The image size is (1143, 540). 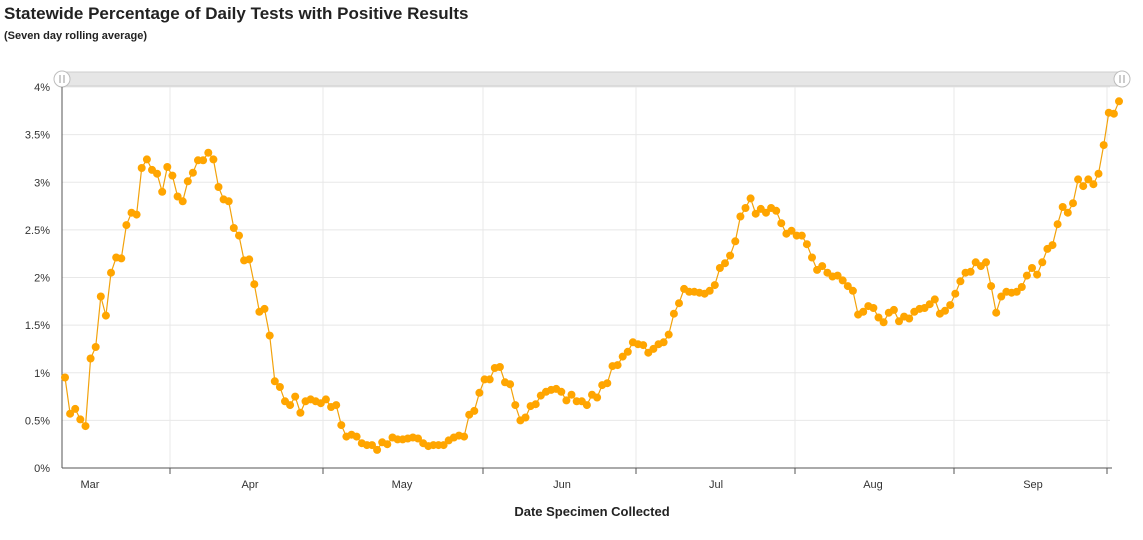 What do you see at coordinates (592, 79) in the screenshot?
I see `range-selector-track` at bounding box center [592, 79].